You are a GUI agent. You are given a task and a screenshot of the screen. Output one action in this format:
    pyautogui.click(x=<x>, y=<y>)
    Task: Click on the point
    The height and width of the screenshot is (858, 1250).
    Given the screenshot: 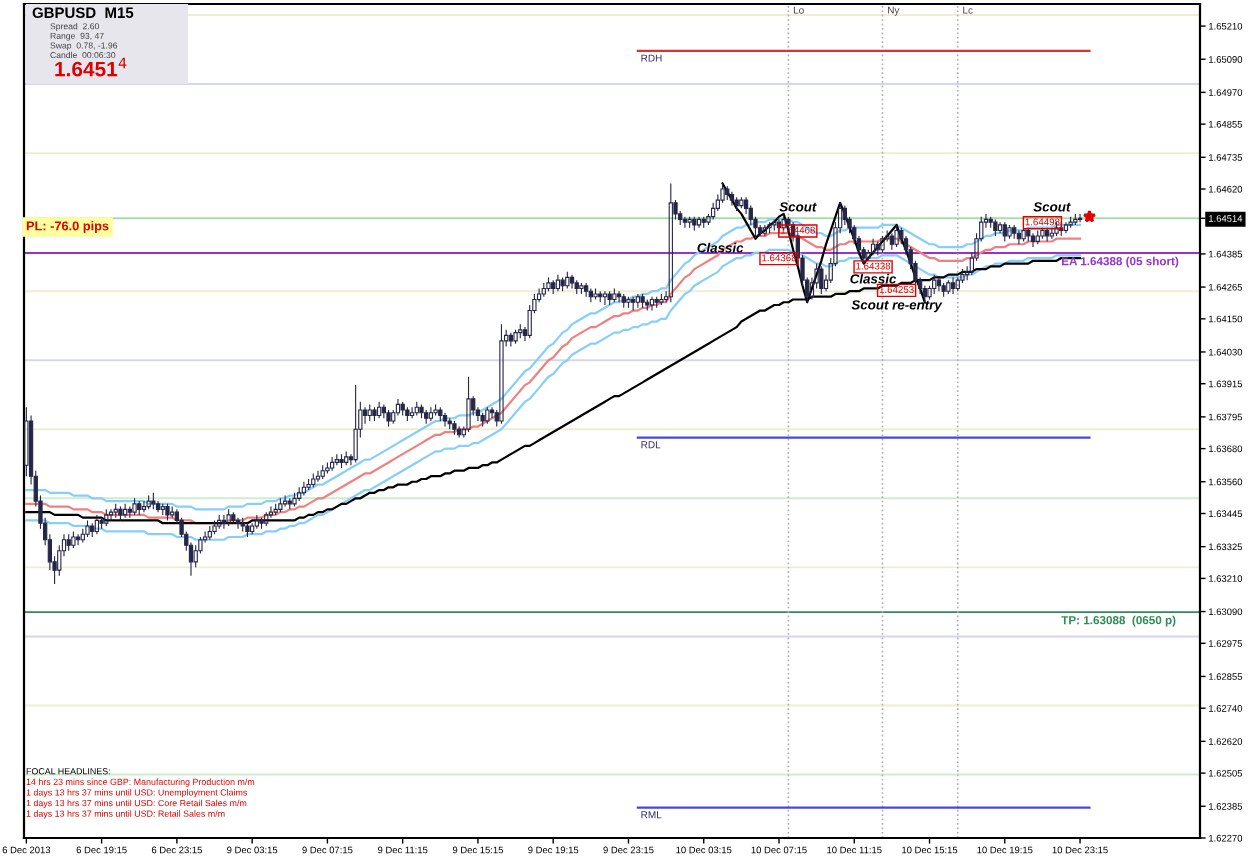 What is the action you would take?
    pyautogui.click(x=1089, y=216)
    